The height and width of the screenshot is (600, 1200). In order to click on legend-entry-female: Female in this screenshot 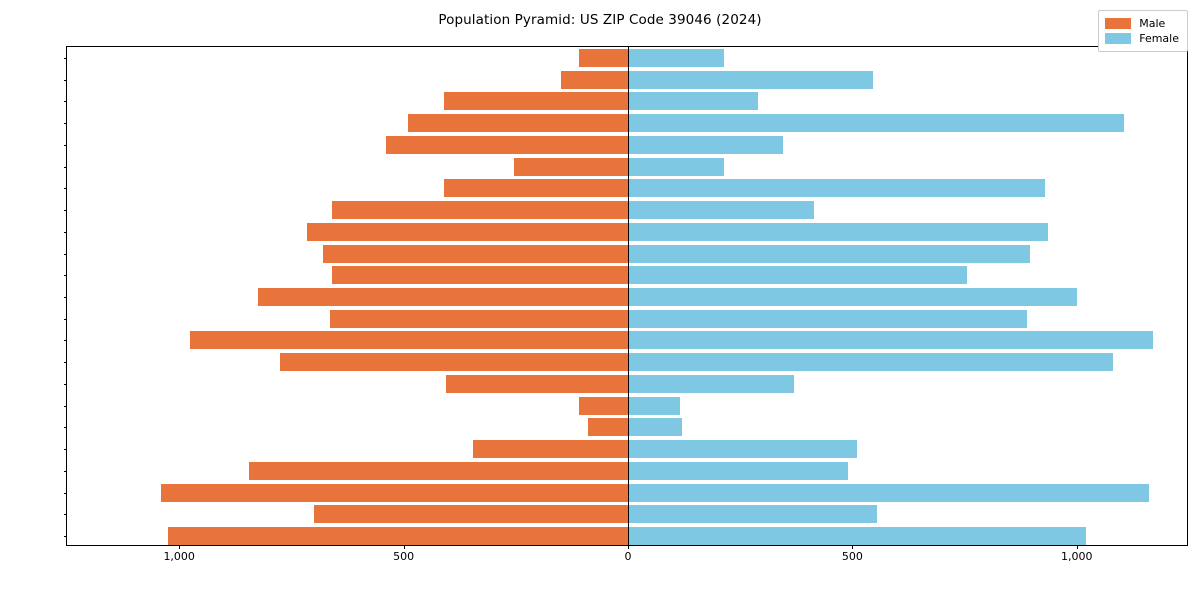, I will do `click(1142, 38)`.